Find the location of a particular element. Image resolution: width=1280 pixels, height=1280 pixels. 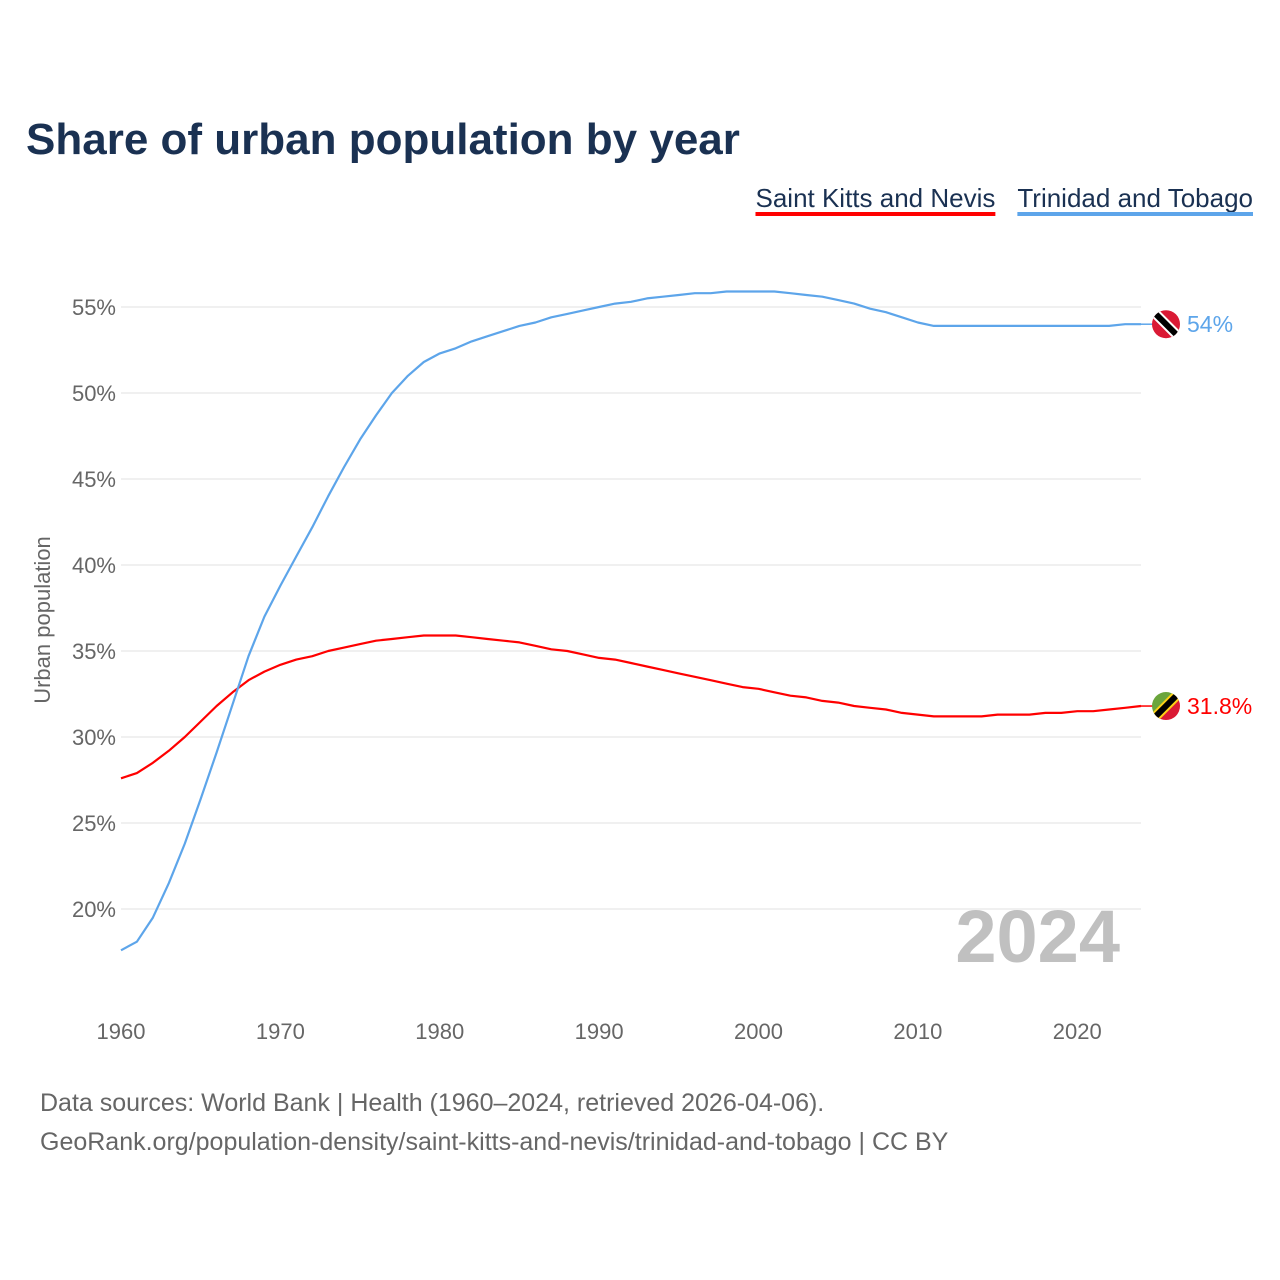

y-tick-label: 25% is located at coordinates (94, 823).